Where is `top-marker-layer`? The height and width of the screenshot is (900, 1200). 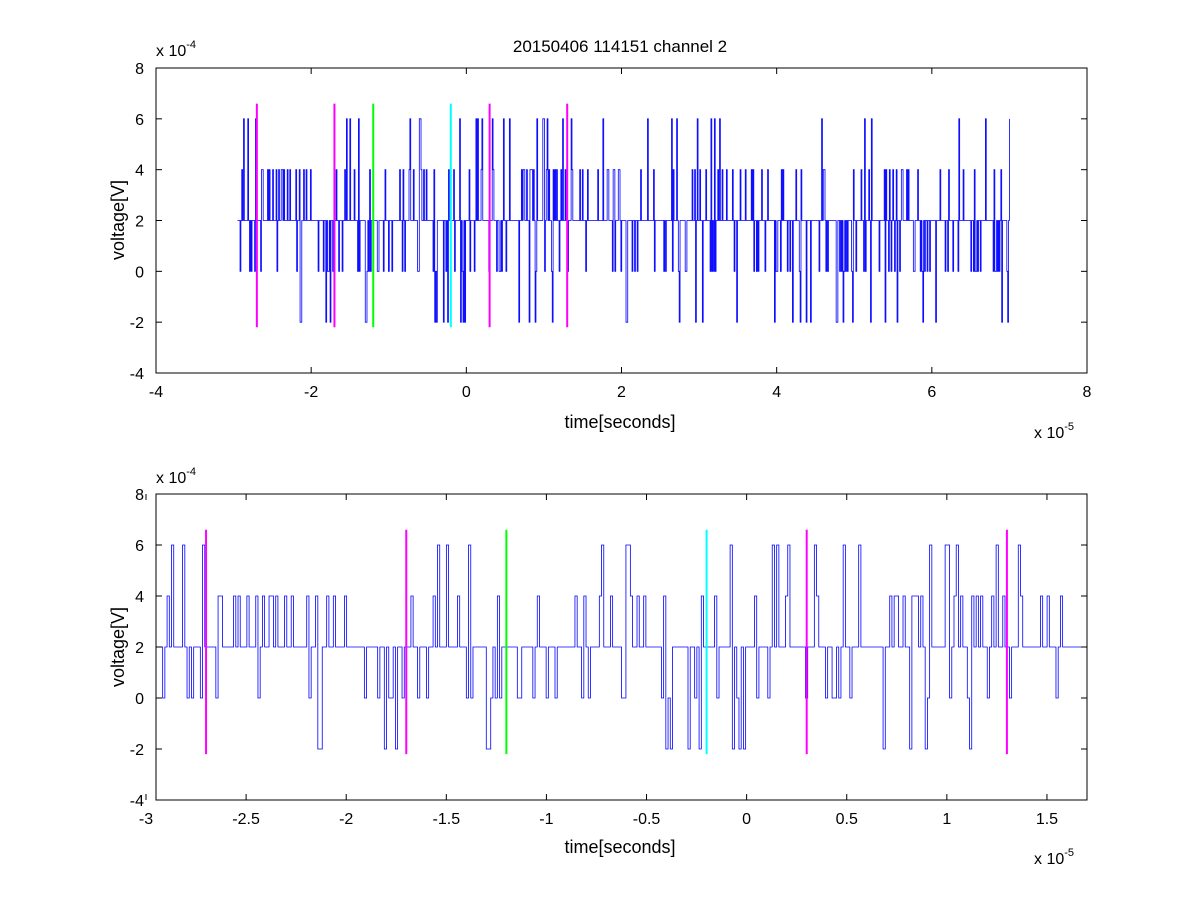
top-marker-layer is located at coordinates (412, 215).